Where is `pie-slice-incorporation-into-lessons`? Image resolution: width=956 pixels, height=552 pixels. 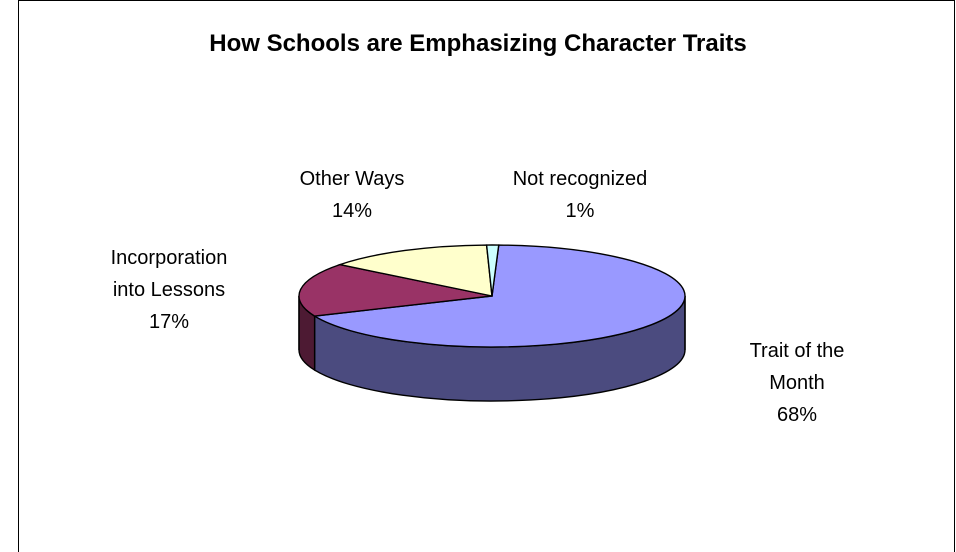 pie-slice-incorporation-into-lessons is located at coordinates (395, 290).